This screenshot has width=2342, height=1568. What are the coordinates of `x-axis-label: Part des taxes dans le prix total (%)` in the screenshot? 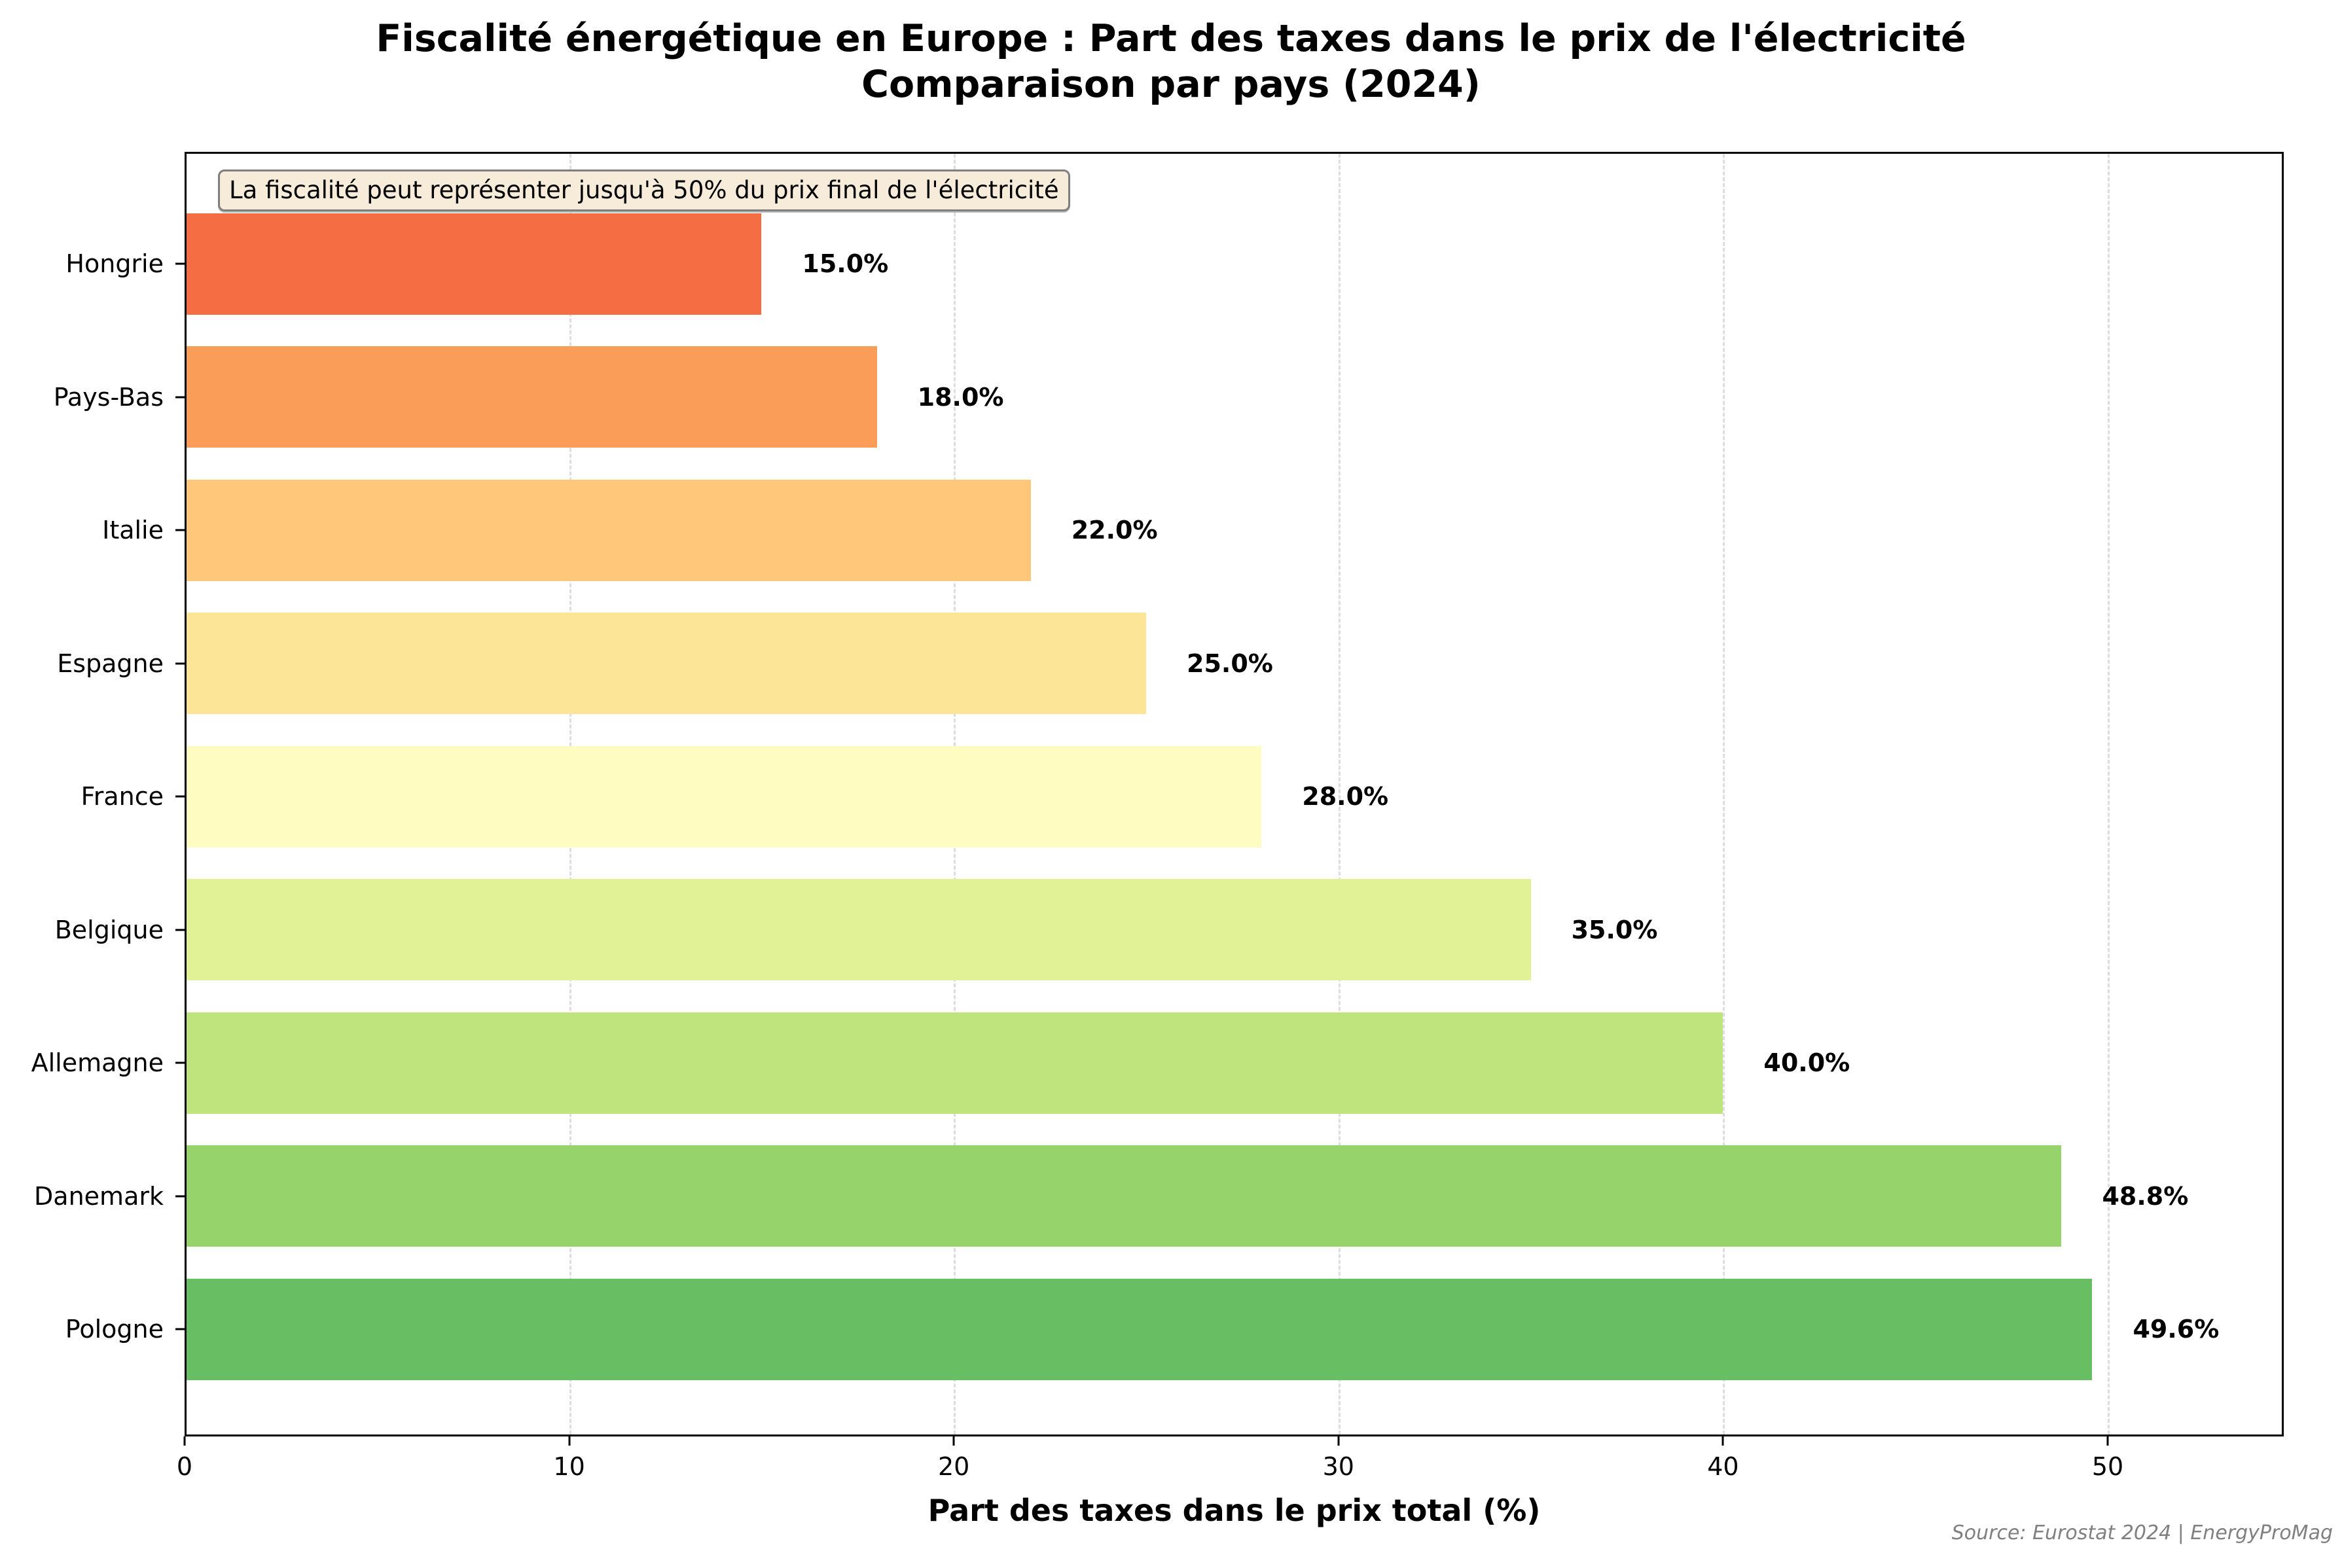 It's located at (1234, 1510).